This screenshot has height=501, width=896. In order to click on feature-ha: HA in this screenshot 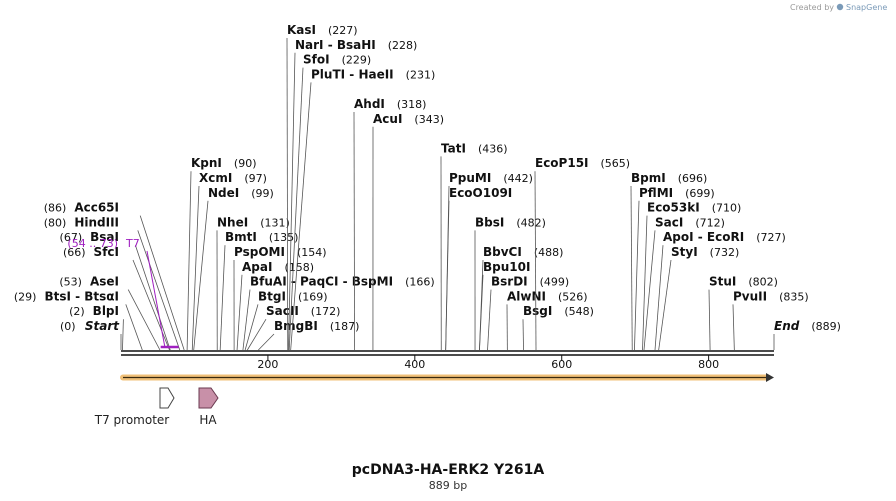, I will do `click(208, 407)`.